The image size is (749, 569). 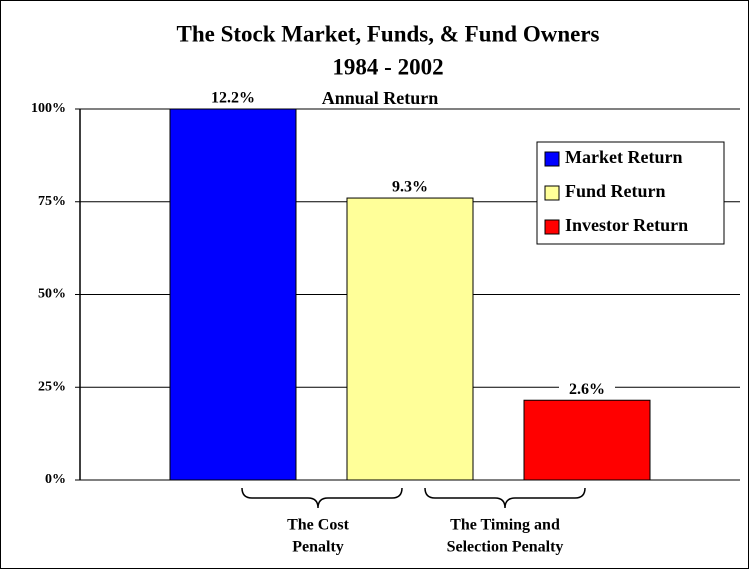 What do you see at coordinates (52, 201) in the screenshot?
I see `y-tick-label: 75%` at bounding box center [52, 201].